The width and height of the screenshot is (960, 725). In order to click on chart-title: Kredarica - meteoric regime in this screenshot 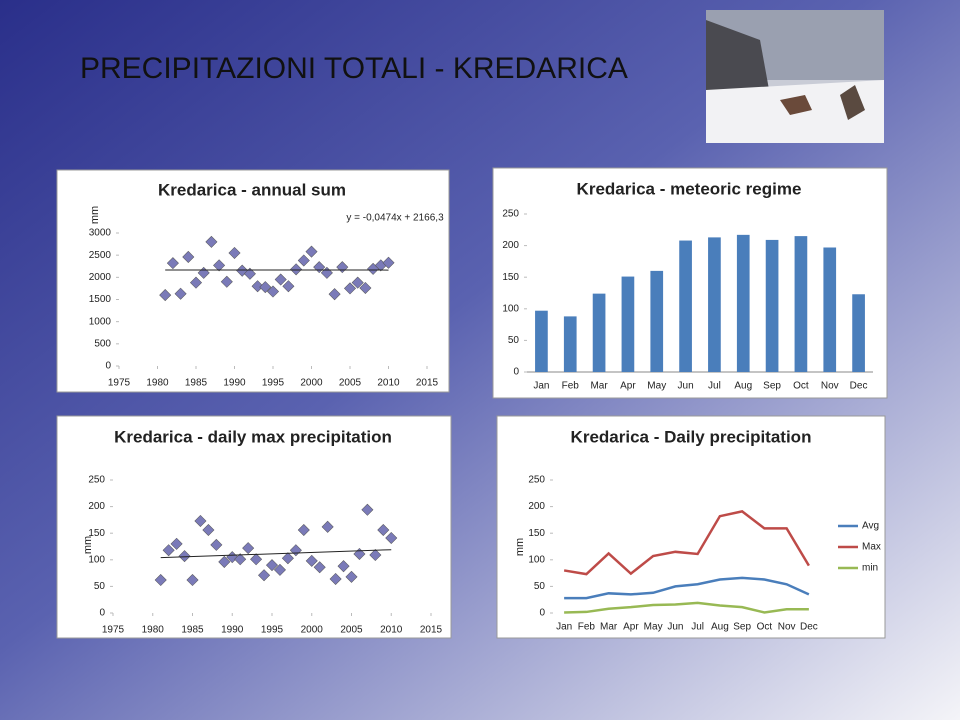, I will do `click(689, 188)`.